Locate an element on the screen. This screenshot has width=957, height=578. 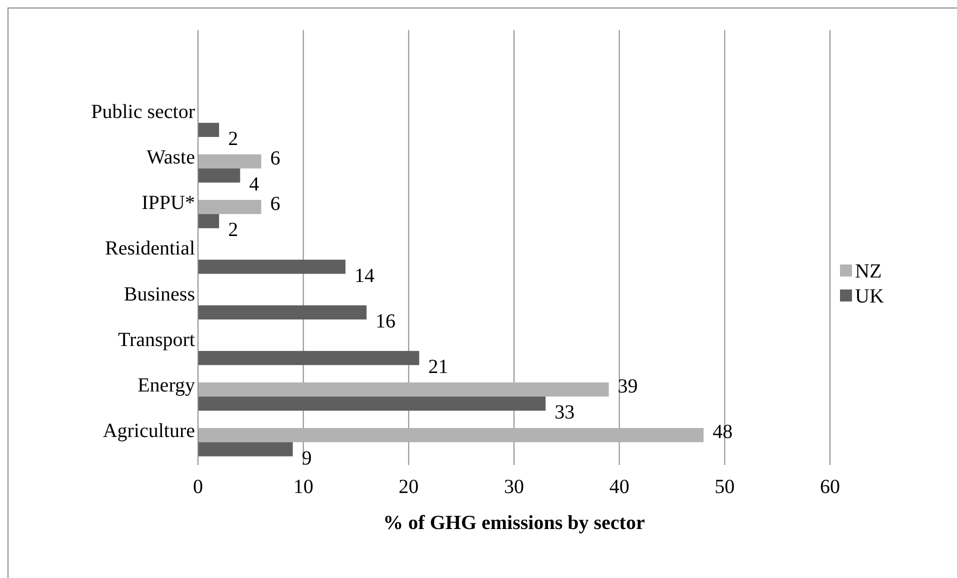
y-tick-label: Public sector is located at coordinates (143, 111).